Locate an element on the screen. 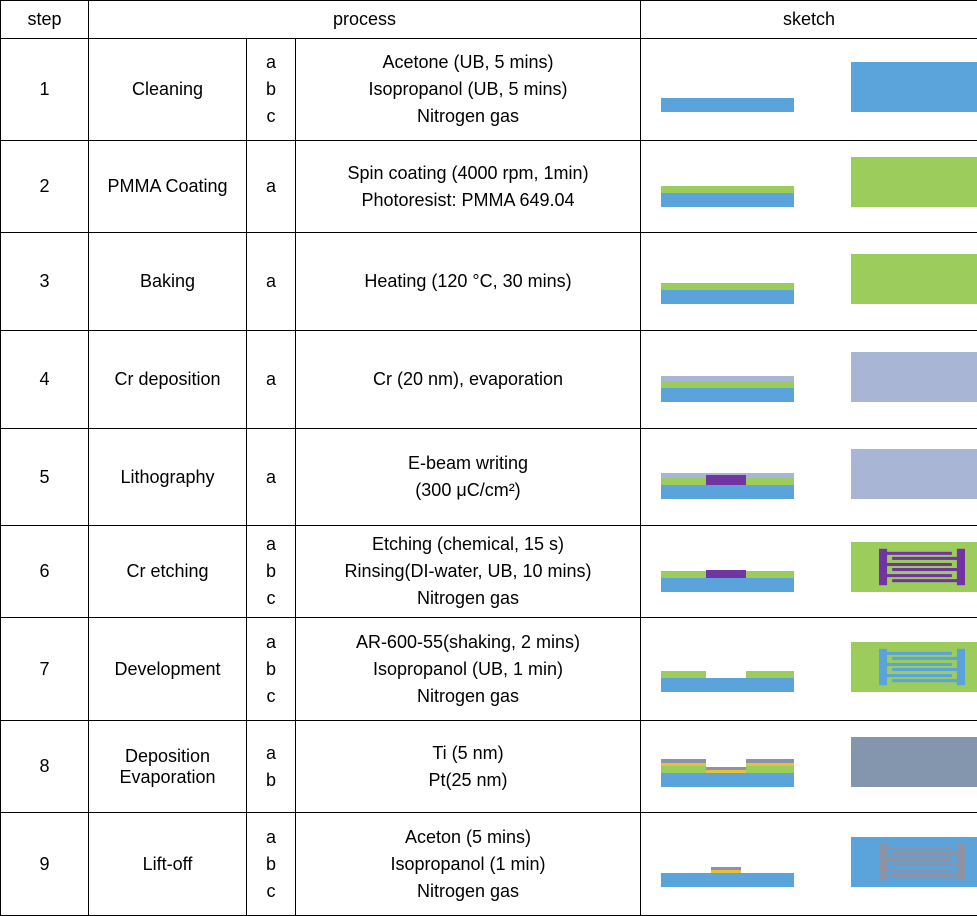 This screenshot has height=916, width=977. step-cell: 4 is located at coordinates (44, 379).